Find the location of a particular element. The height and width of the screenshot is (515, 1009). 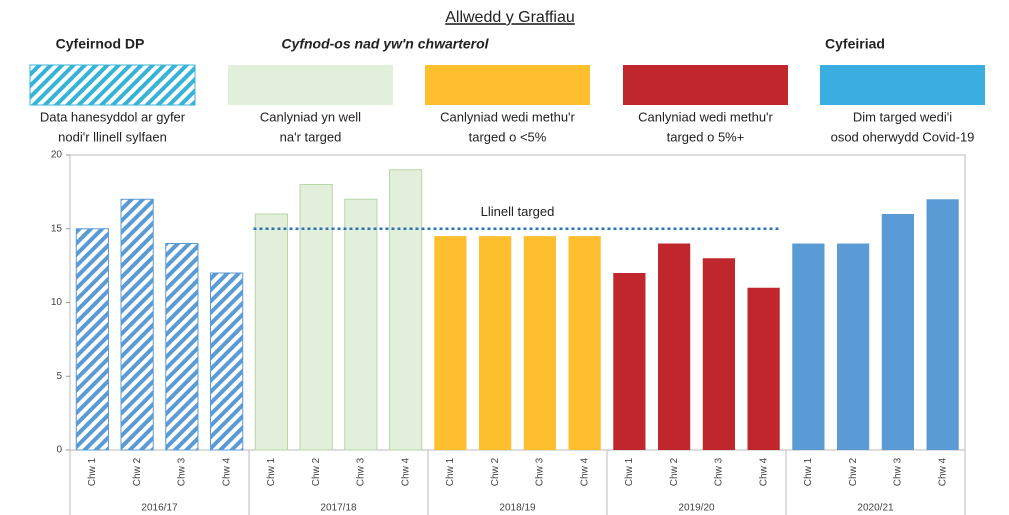

key-label: targed o <5% is located at coordinates (508, 136).